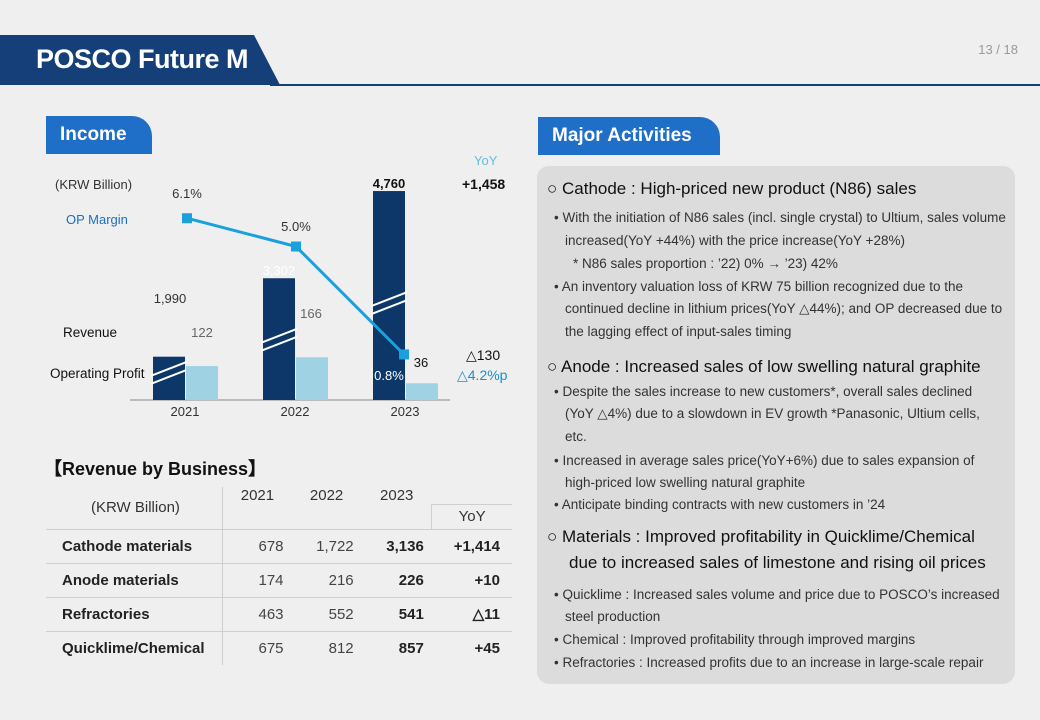  I want to click on op-margin-line, so click(296, 286).